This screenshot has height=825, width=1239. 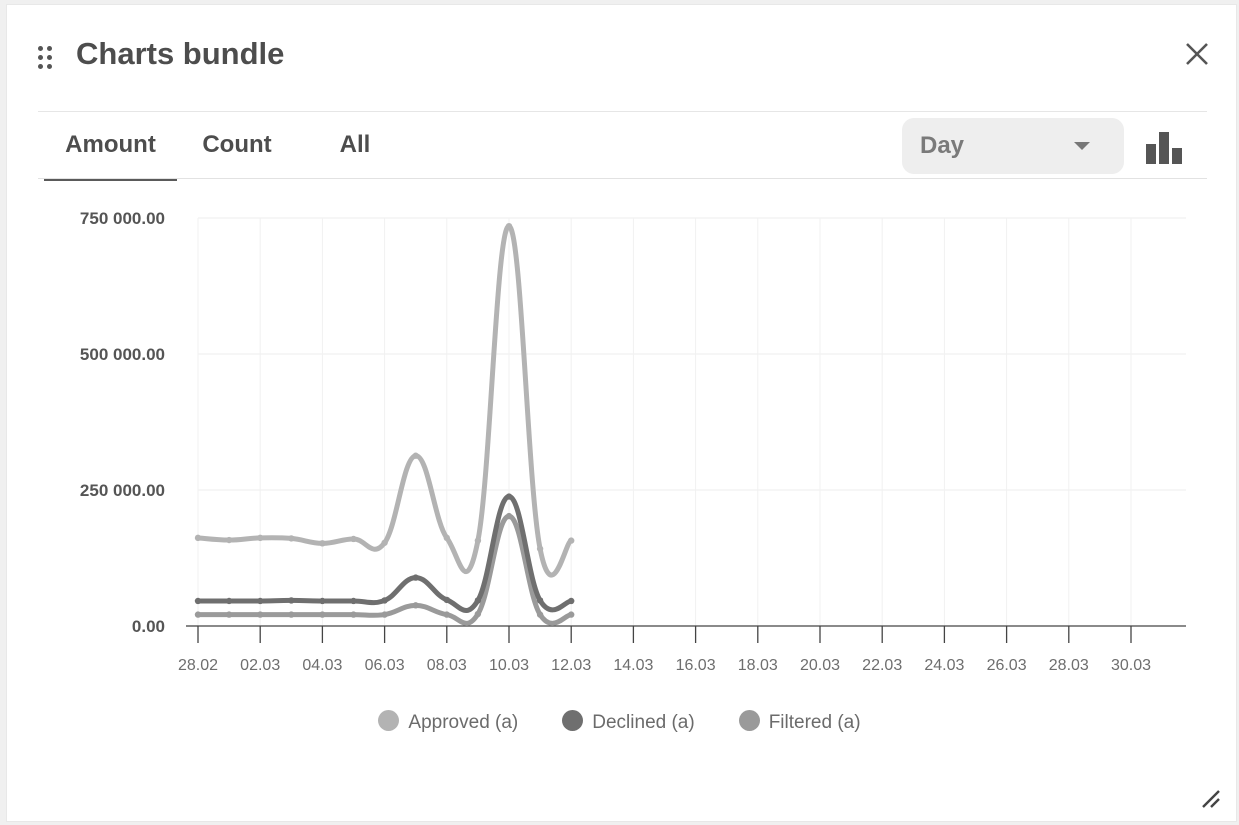 I want to click on x-tick-label: 30.03, so click(x=1131, y=665).